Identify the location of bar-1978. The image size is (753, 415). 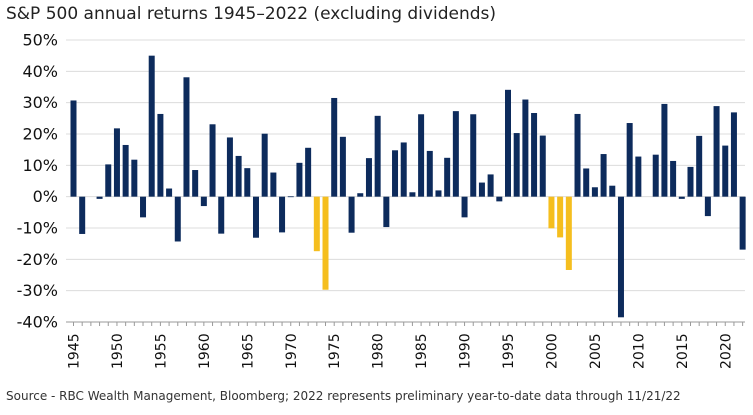
(360, 195).